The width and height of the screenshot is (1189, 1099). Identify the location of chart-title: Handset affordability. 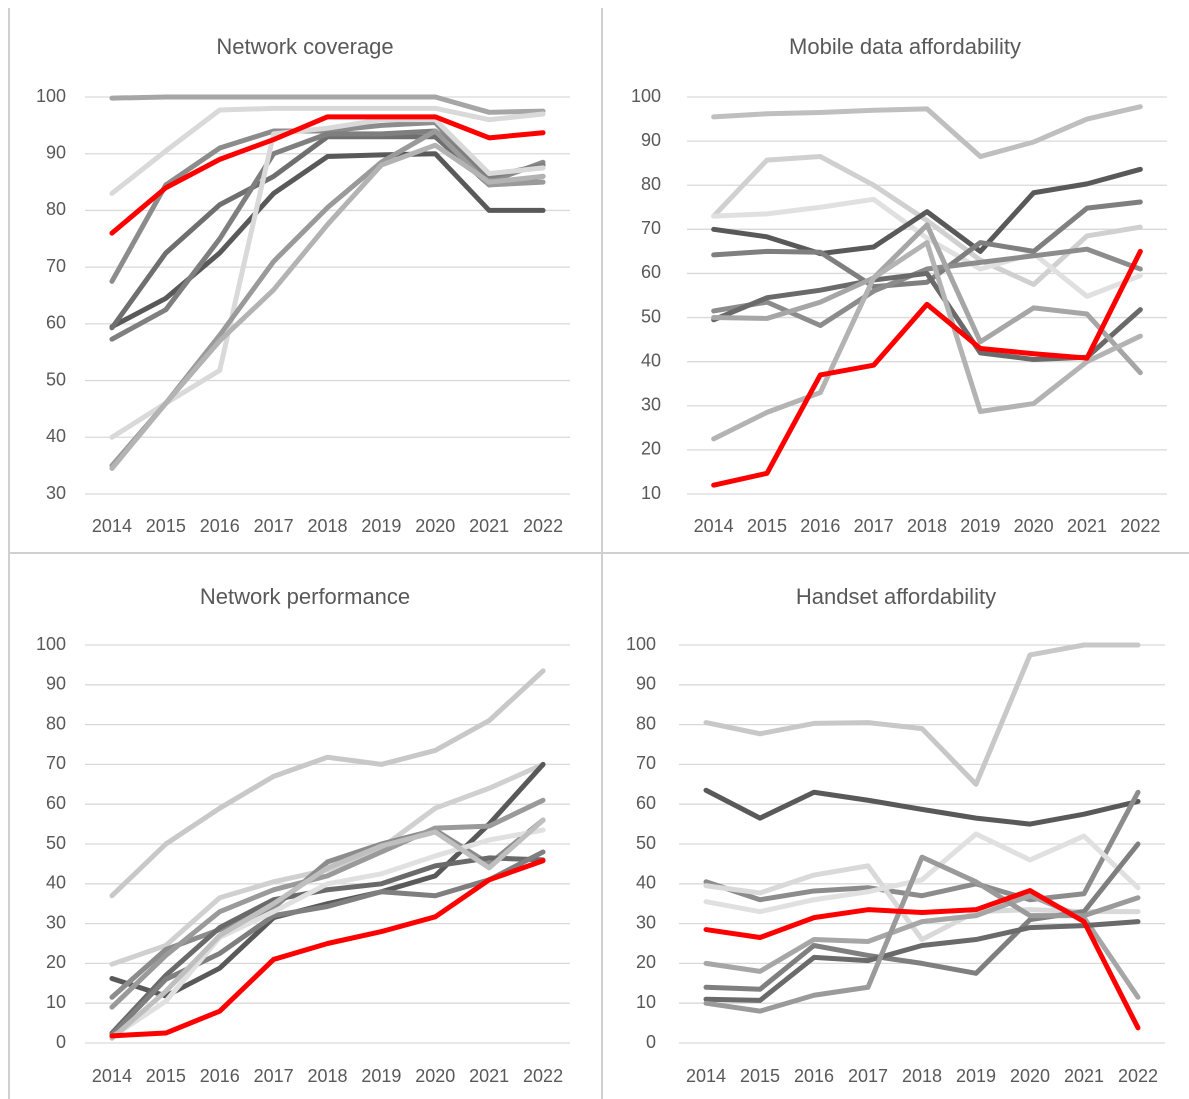
(896, 596).